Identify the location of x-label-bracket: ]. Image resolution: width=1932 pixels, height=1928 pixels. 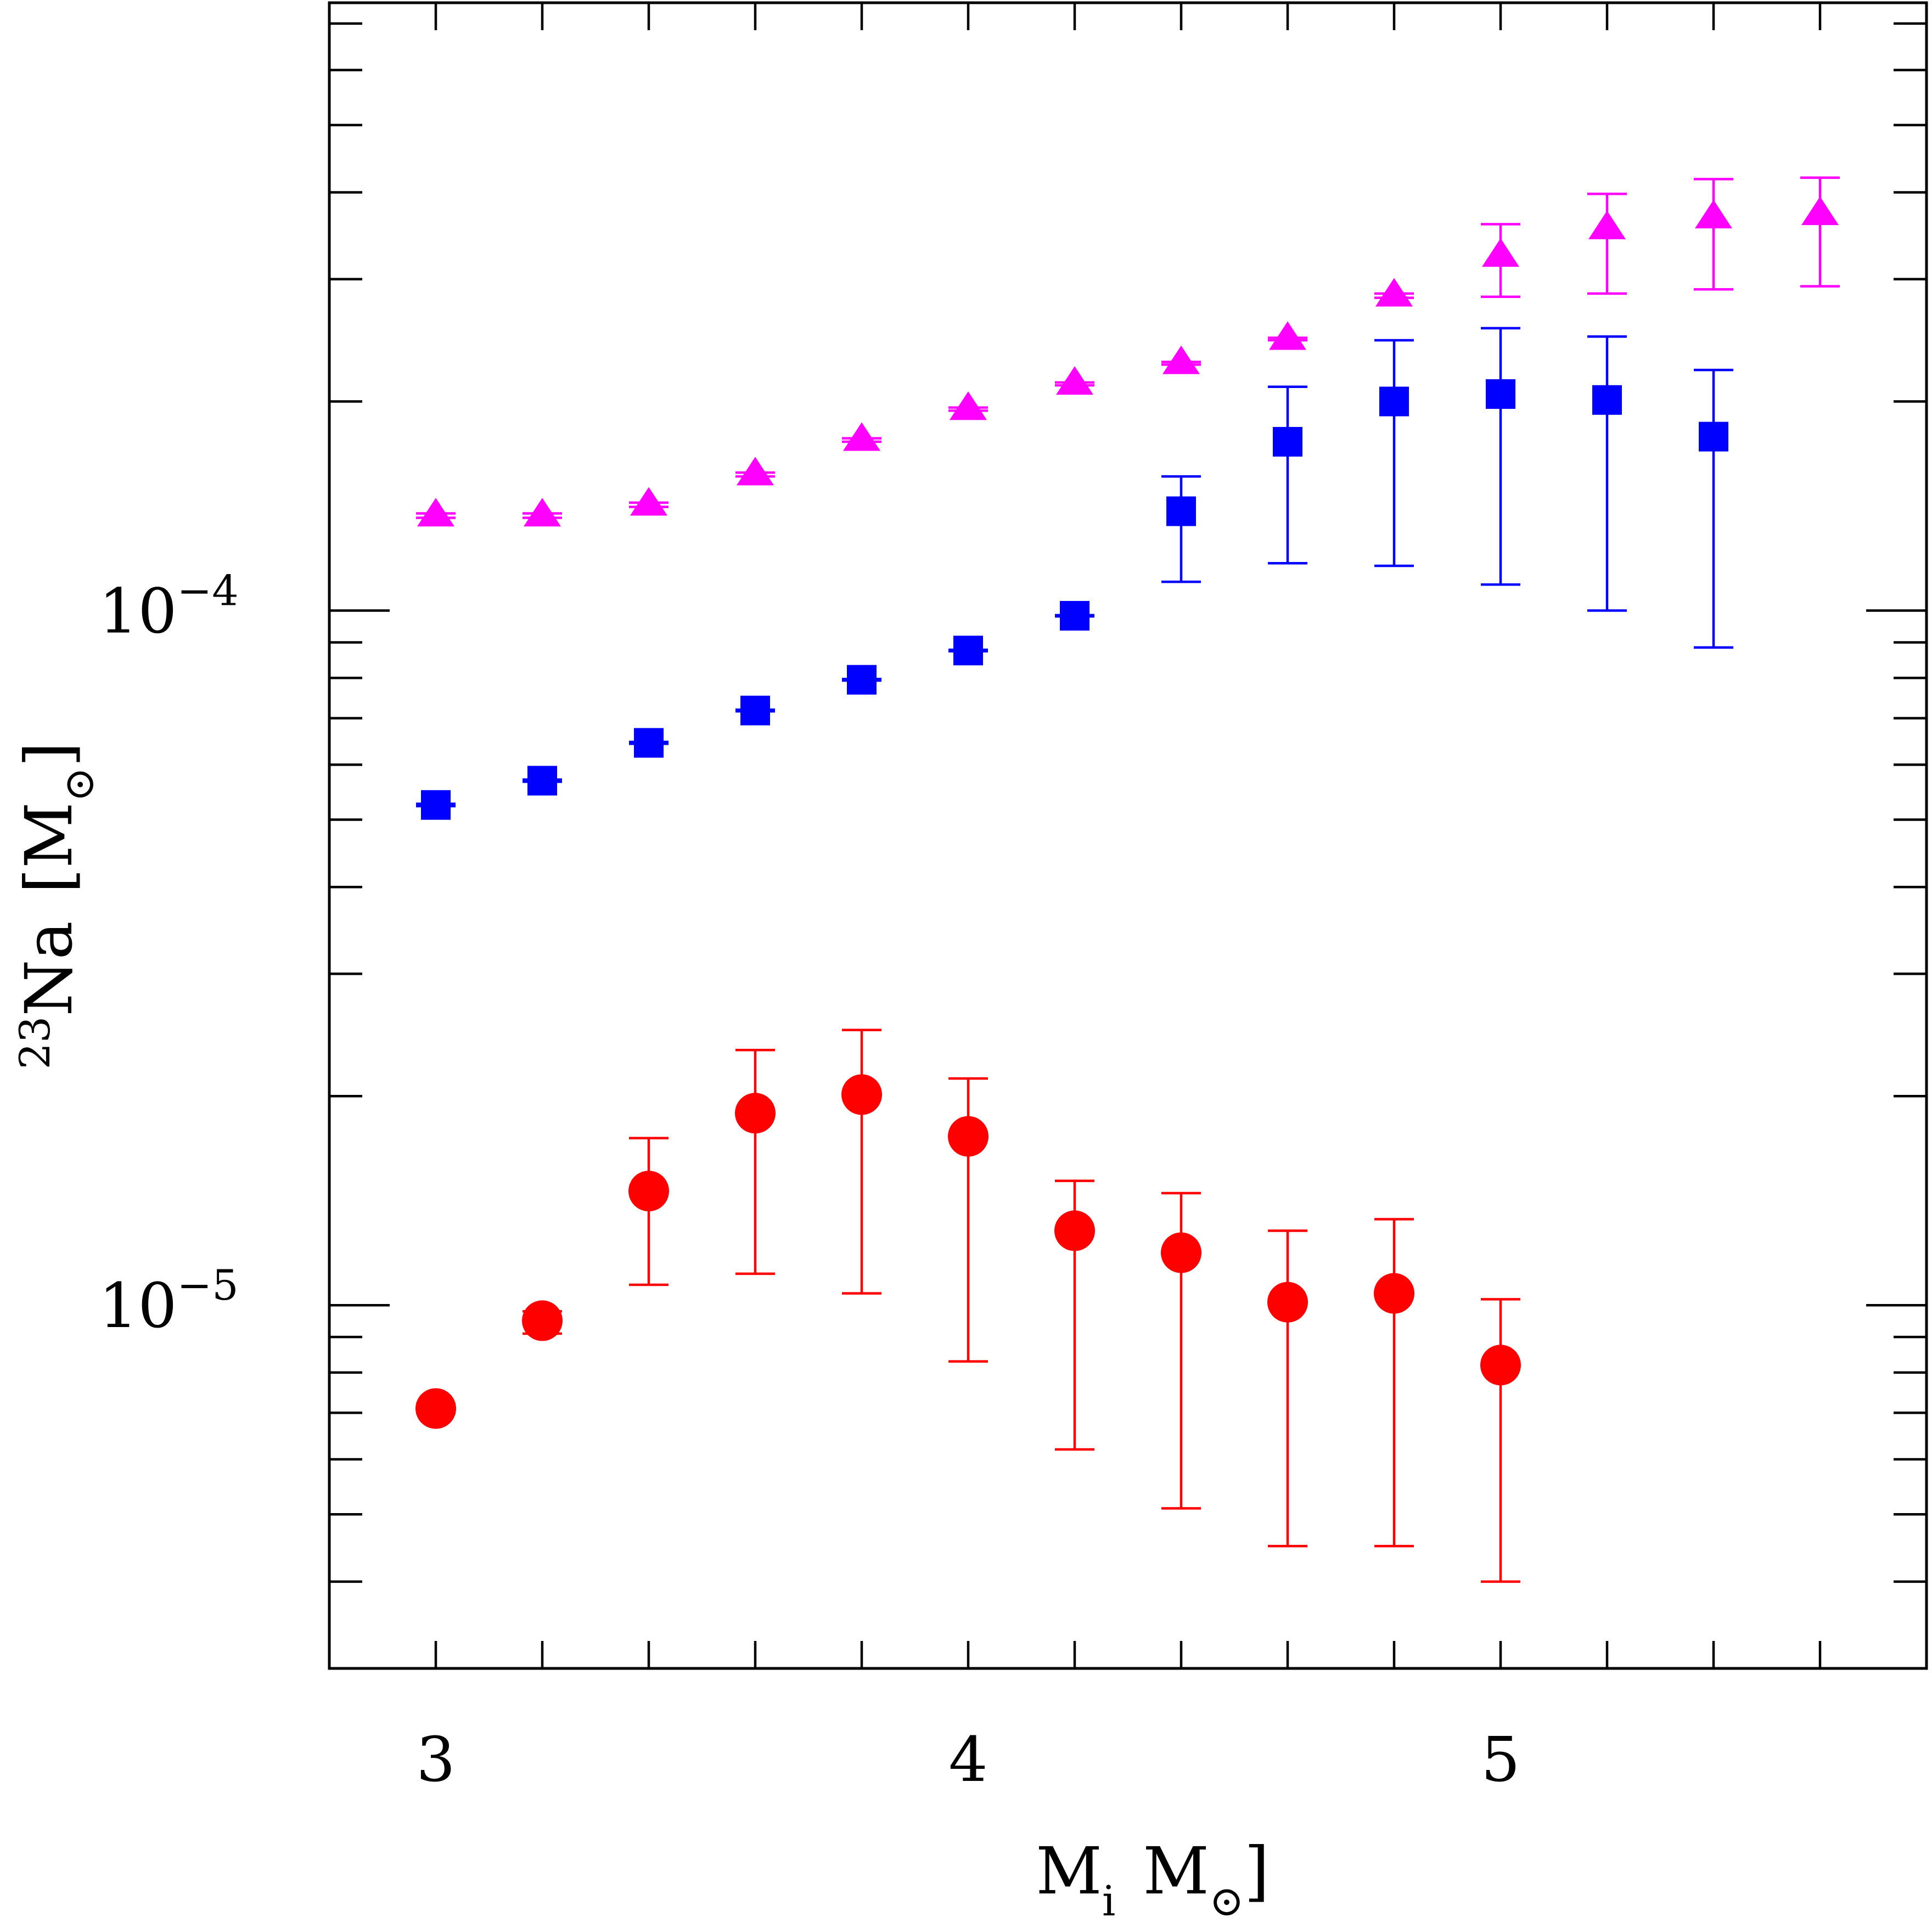
(1257, 1871).